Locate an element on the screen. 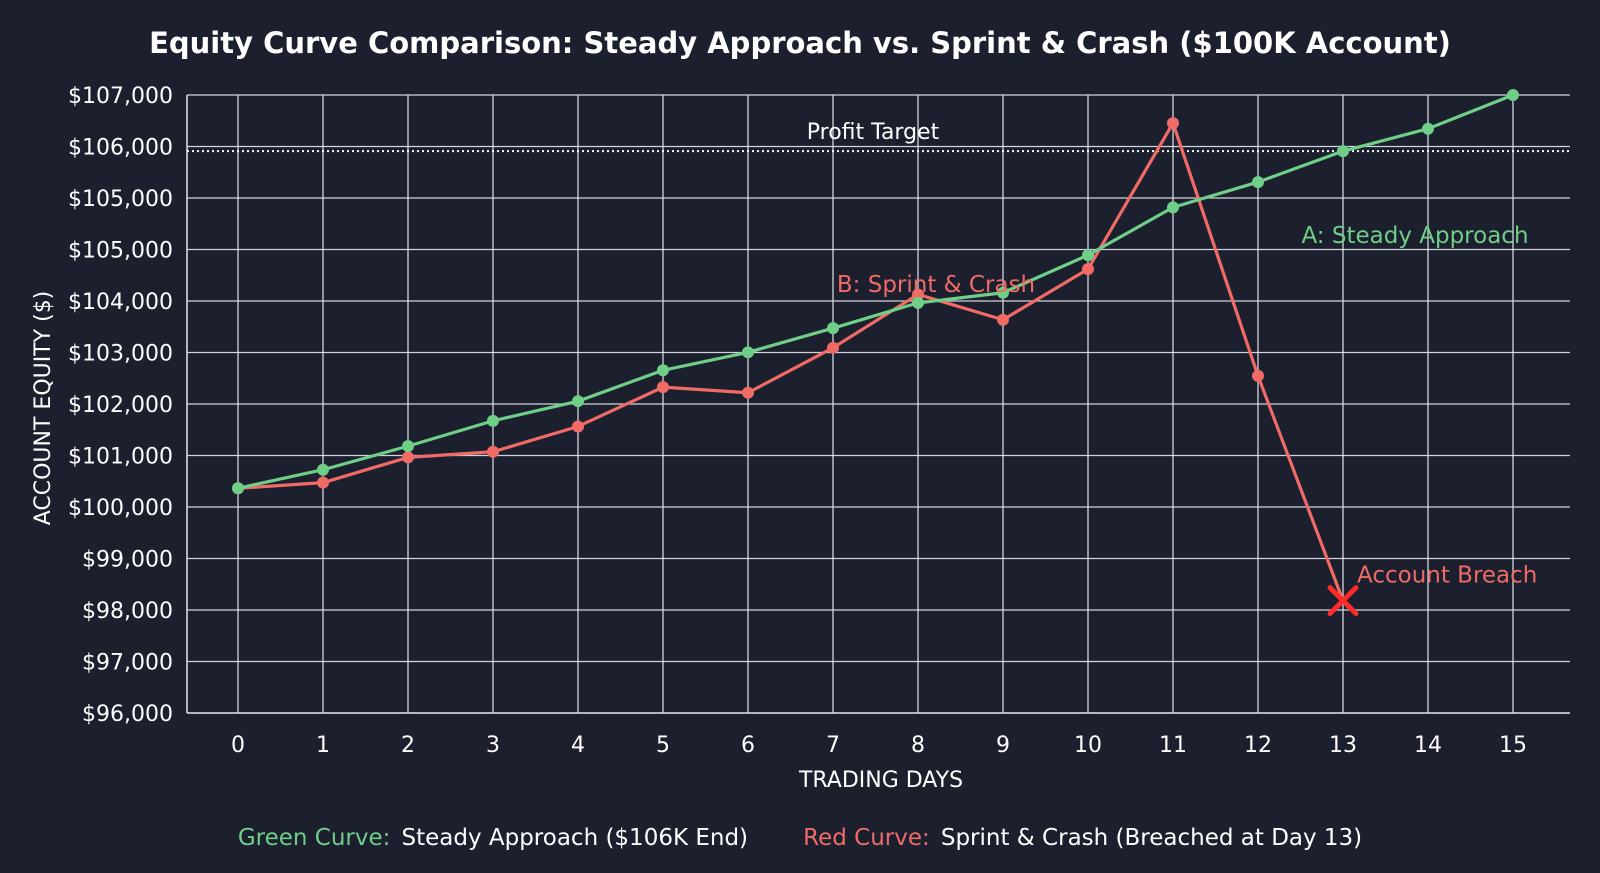 This screenshot has width=1600, height=873. y-tick-label: $102,000 is located at coordinates (120, 405).